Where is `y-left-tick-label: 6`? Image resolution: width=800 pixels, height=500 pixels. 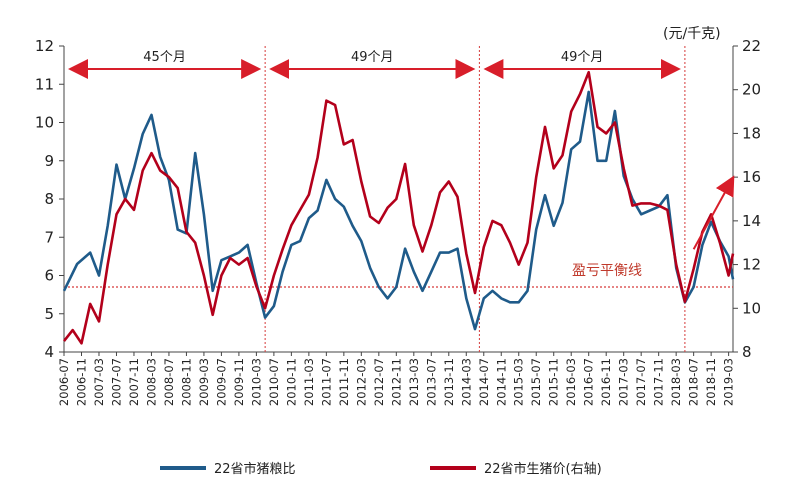
y-left-tick-label: 6 is located at coordinates (49, 276).